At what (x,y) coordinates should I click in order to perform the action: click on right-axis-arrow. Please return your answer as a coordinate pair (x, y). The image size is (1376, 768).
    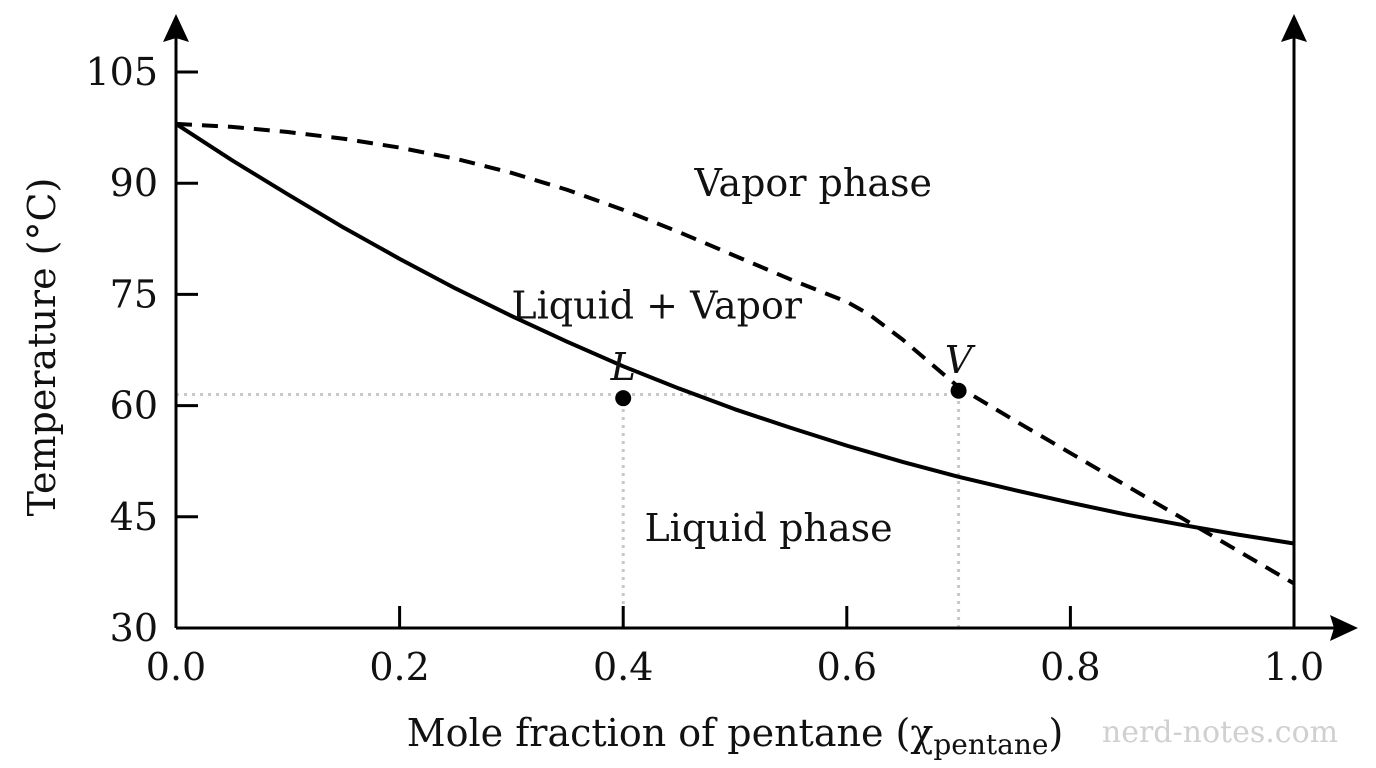
    Looking at the image, I should click on (1294, 28).